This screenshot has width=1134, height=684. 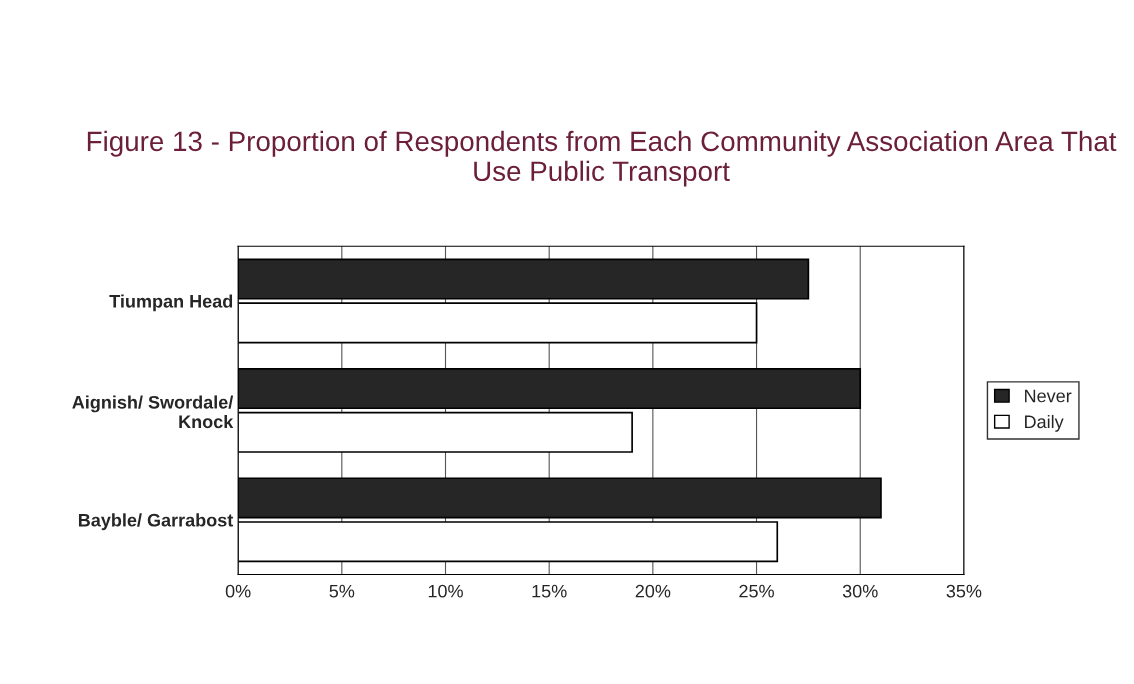 I want to click on y-tick-label: Tiumpan Head, so click(x=171, y=303).